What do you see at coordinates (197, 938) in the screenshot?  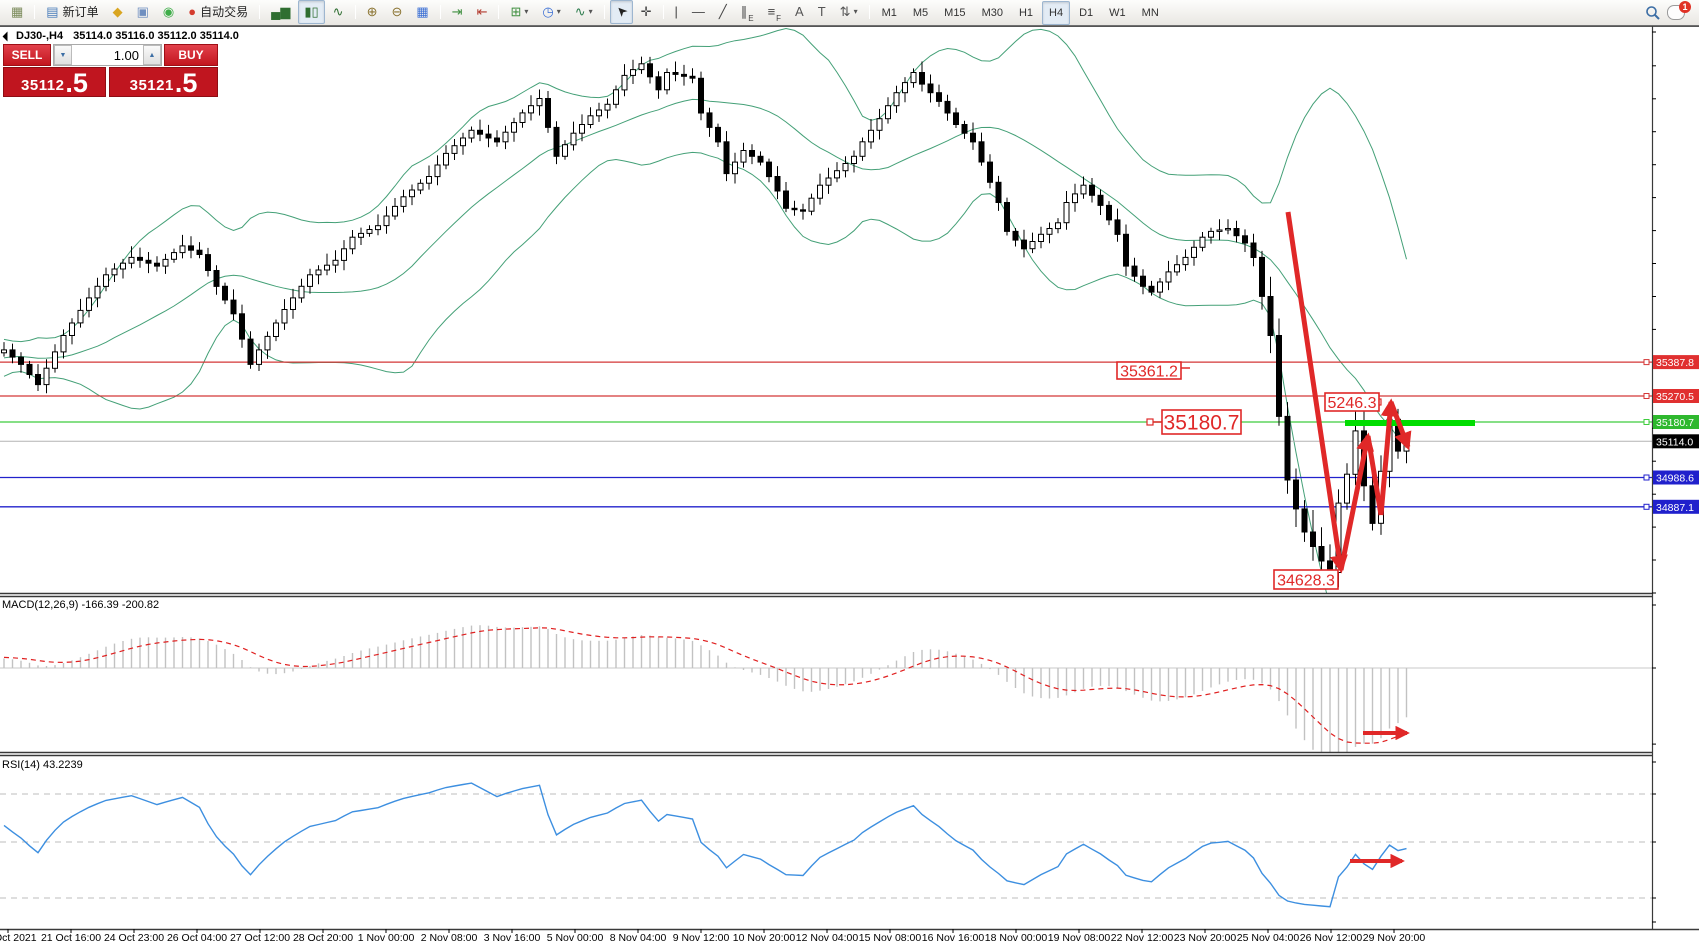 I see `svg-text: 26 Oct 04:00` at bounding box center [197, 938].